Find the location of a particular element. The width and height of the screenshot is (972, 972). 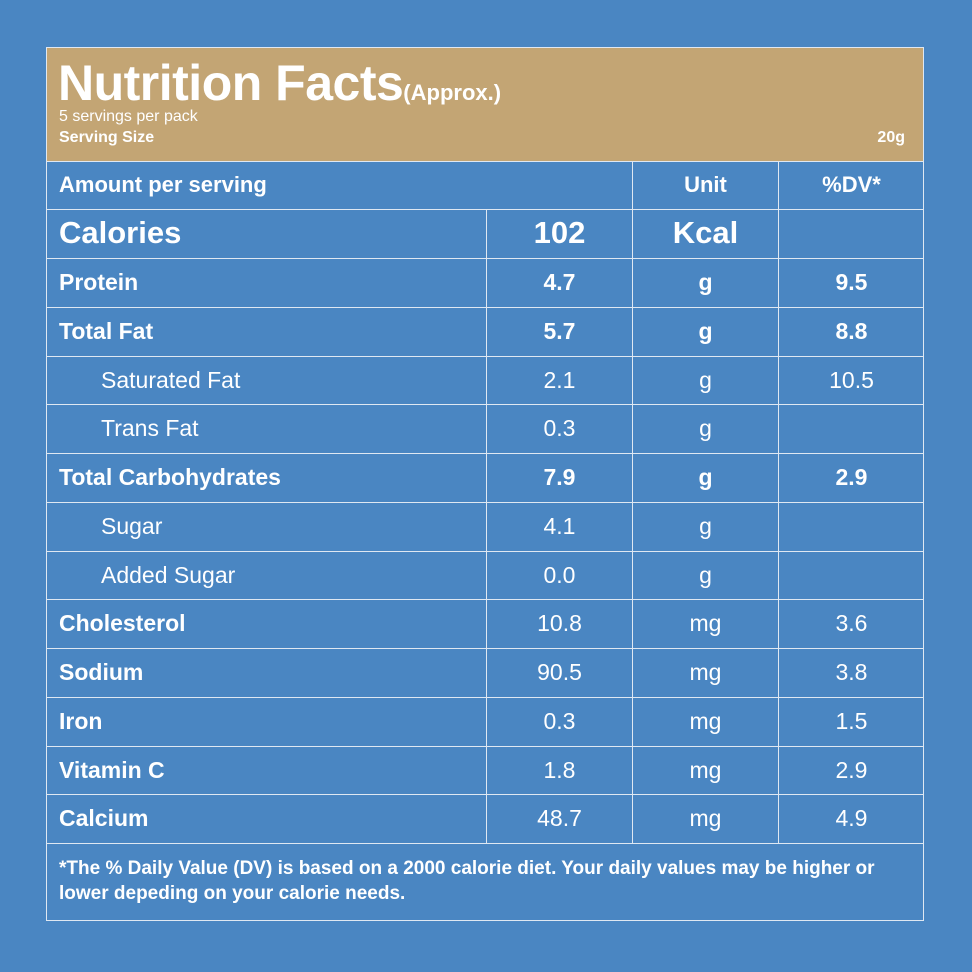

nutrient-name: Iron is located at coordinates (81, 720).